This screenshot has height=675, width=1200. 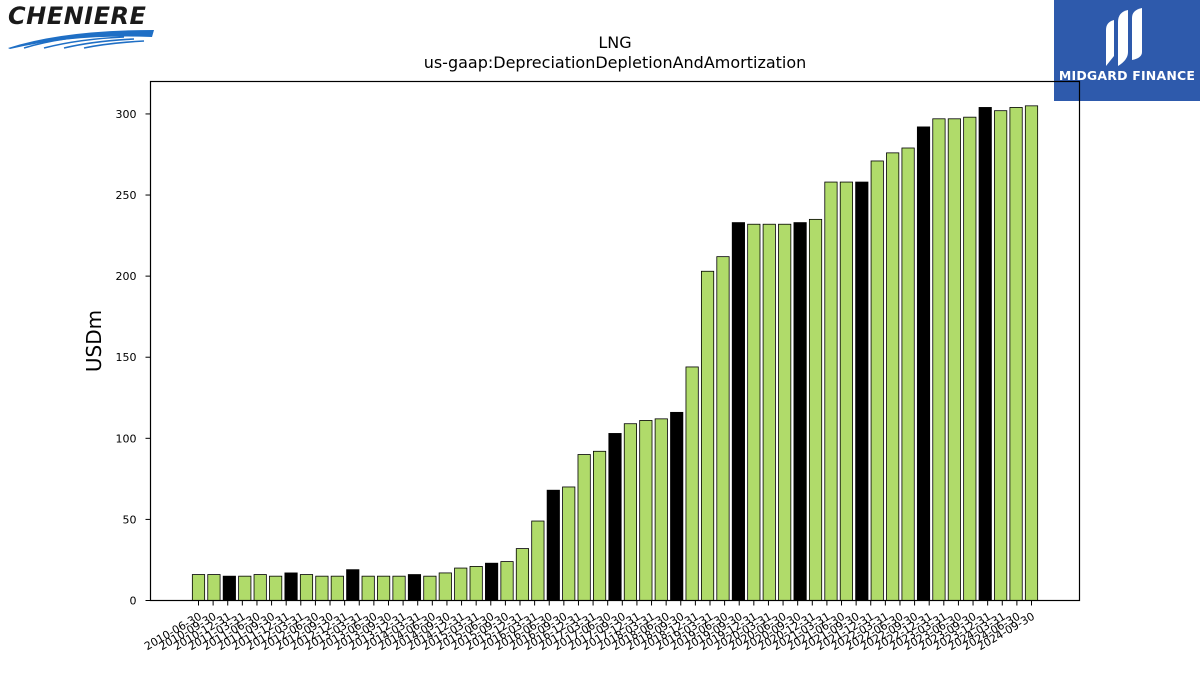 I want to click on cheniere-logo: CHENIERE, so click(x=80, y=27).